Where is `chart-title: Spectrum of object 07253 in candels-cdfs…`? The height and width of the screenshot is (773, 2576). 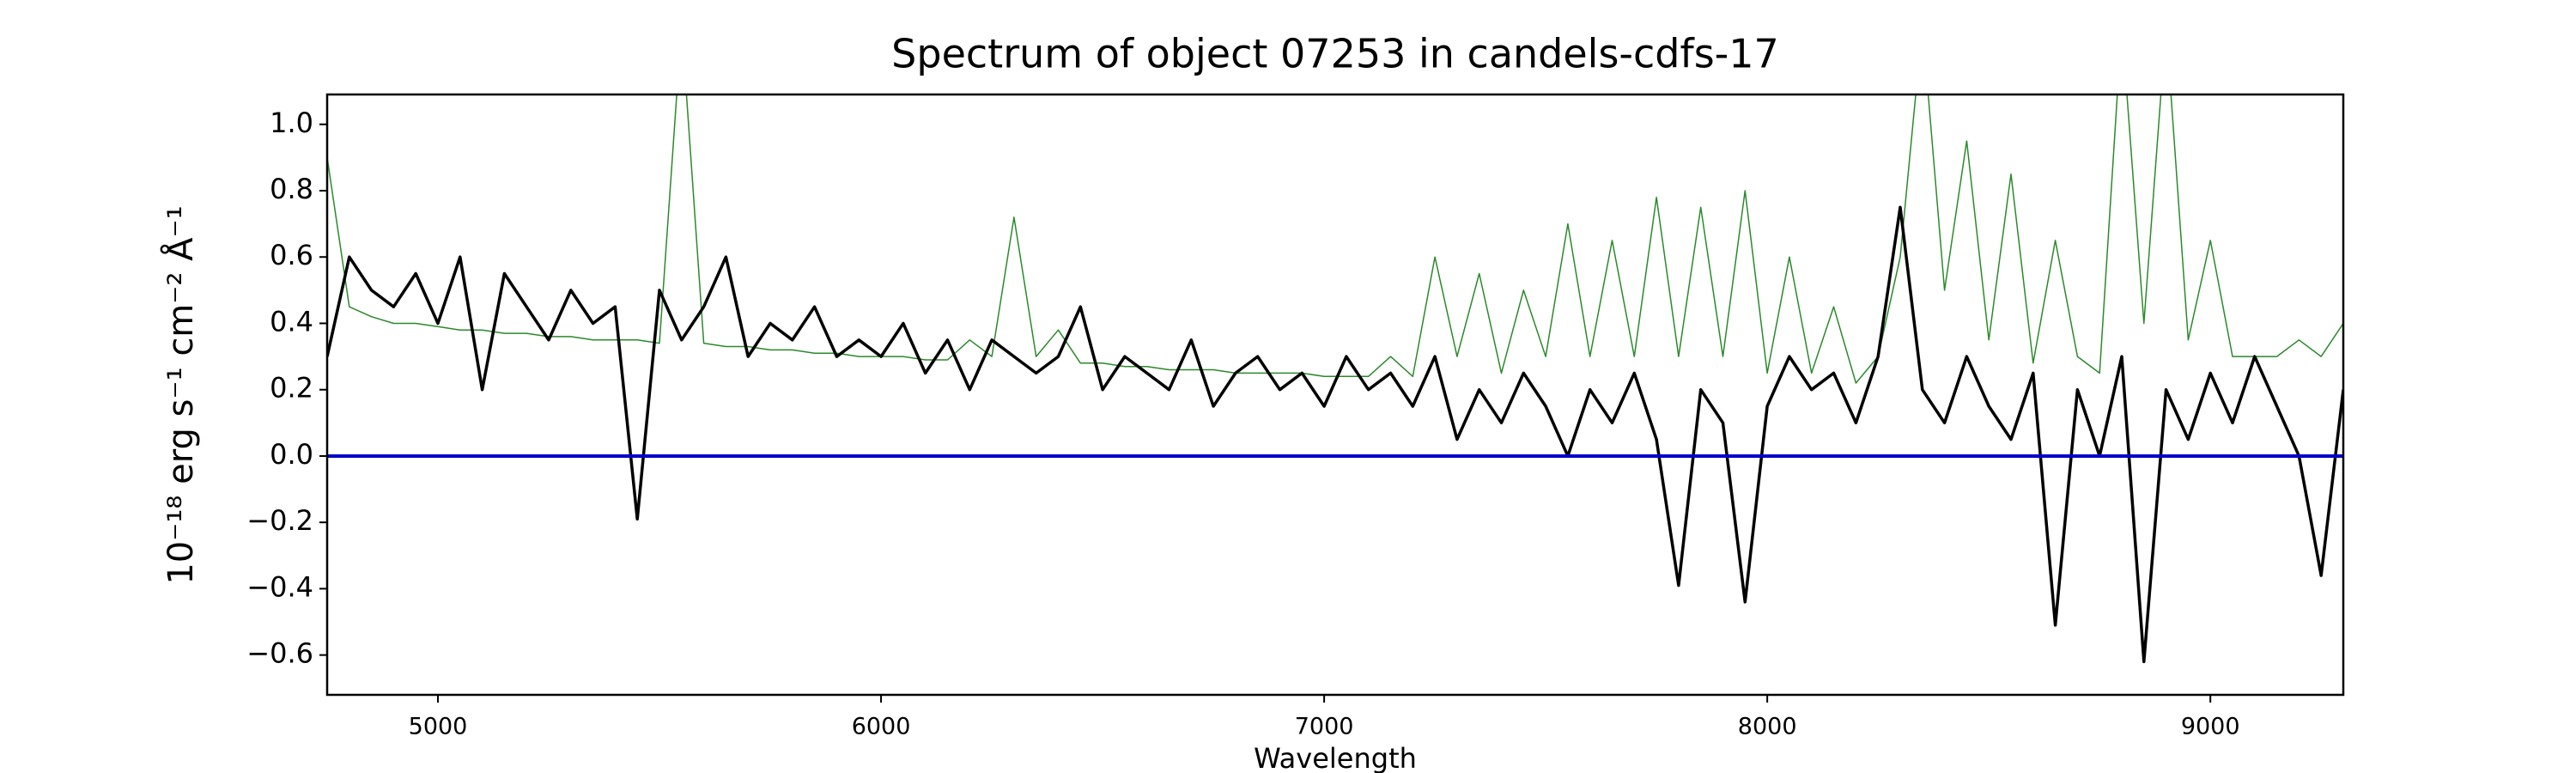 chart-title: Spectrum of object 07253 in candels-cdfs… is located at coordinates (1335, 54).